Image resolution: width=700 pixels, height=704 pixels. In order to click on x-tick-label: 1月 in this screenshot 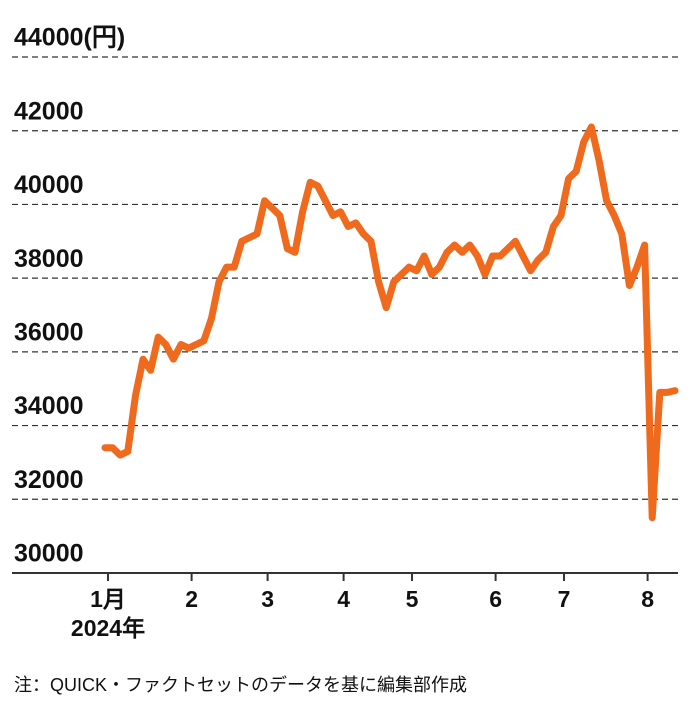, I will do `click(108, 599)`.